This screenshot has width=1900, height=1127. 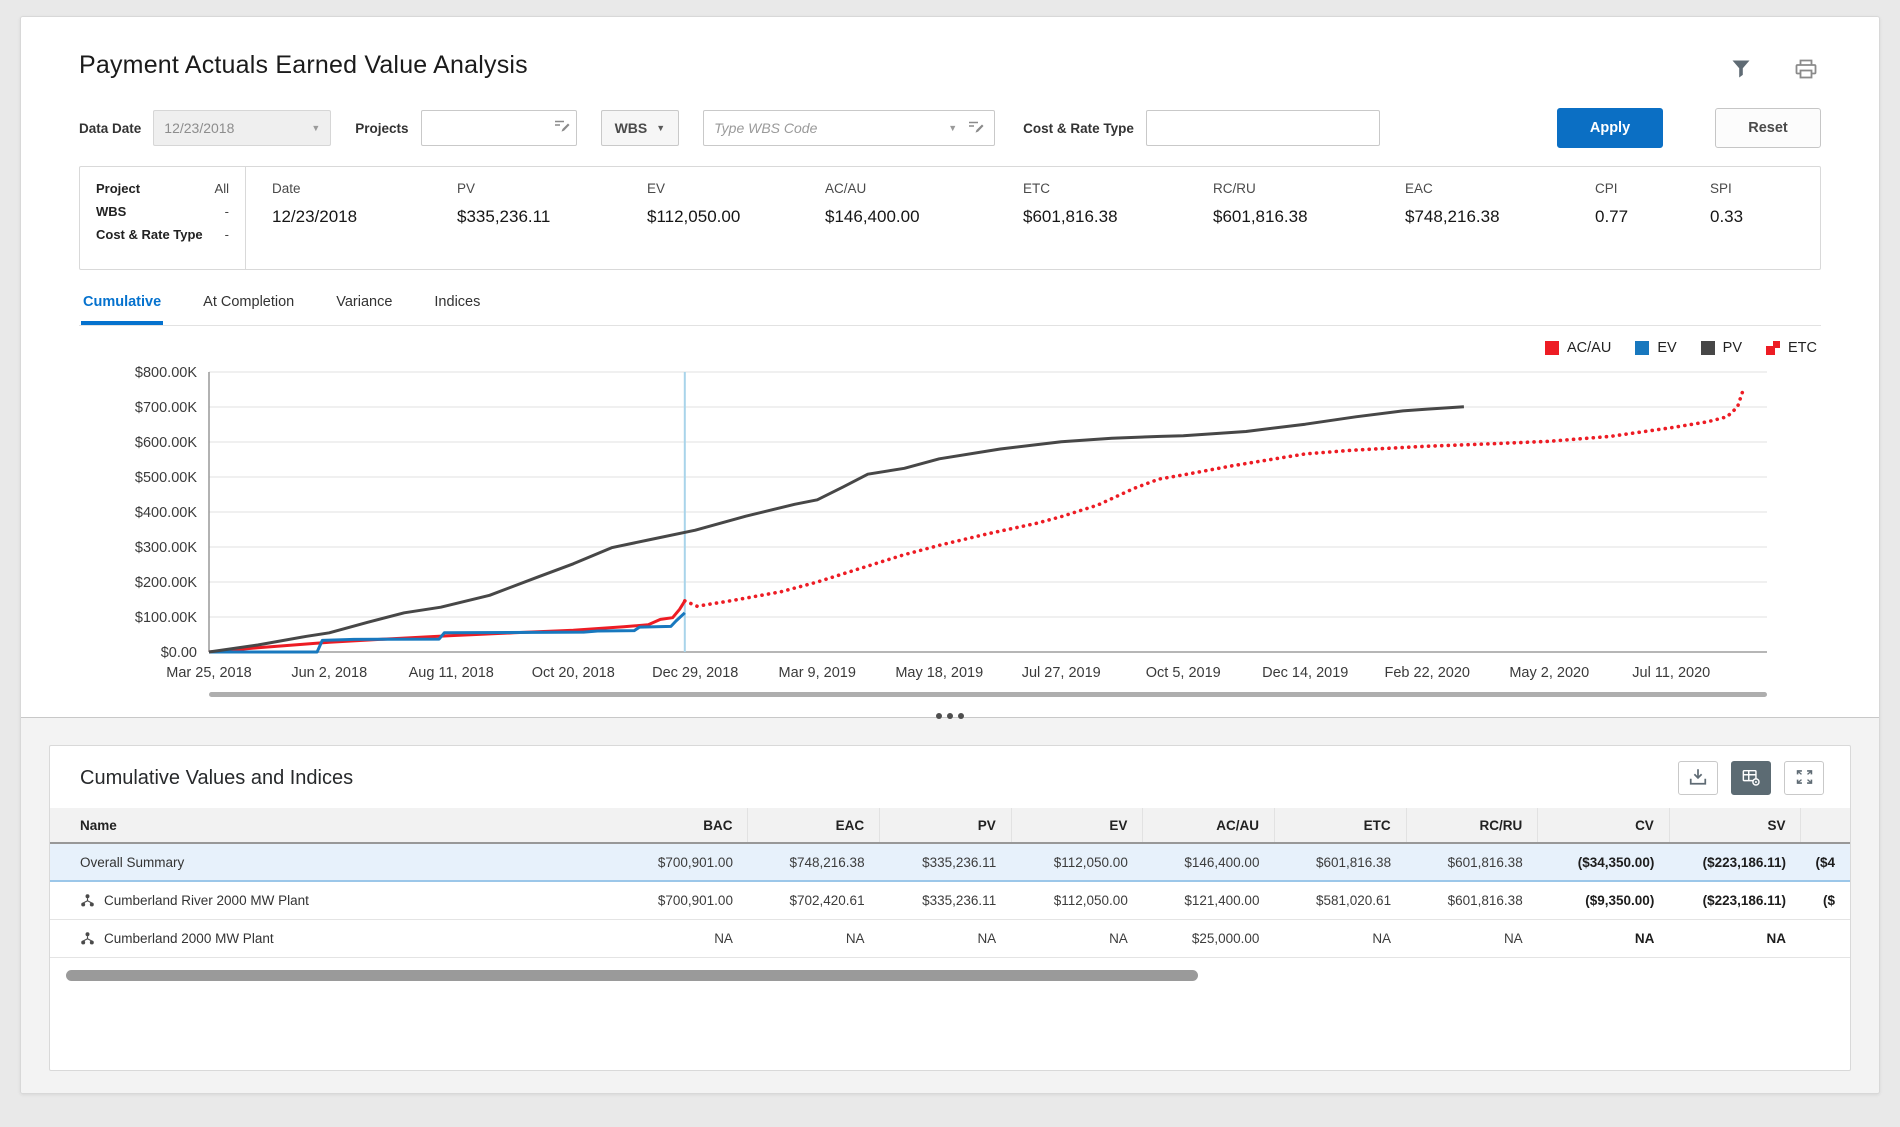 What do you see at coordinates (1768, 128) in the screenshot?
I see `reset-button: Reset` at bounding box center [1768, 128].